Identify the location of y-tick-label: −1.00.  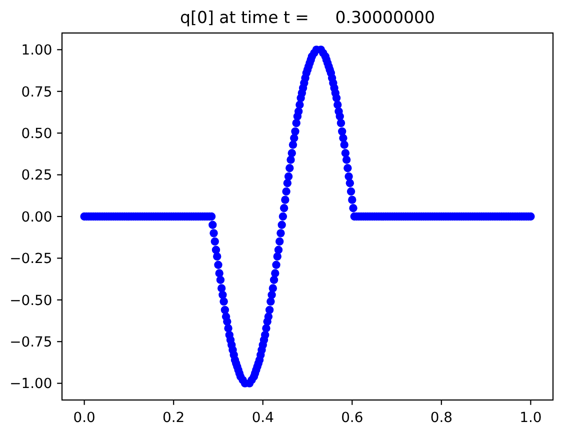
(31, 384).